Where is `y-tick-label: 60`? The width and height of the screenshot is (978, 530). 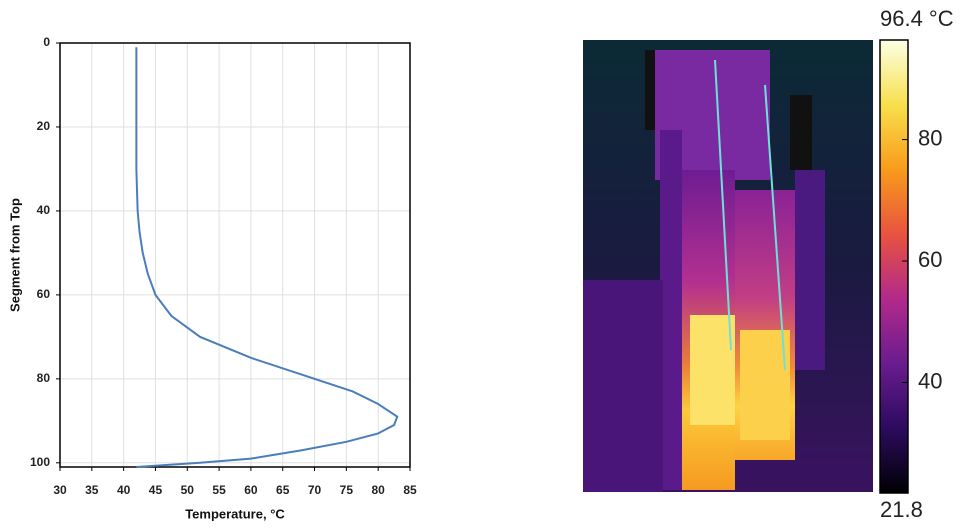 y-tick-label: 60 is located at coordinates (44, 294).